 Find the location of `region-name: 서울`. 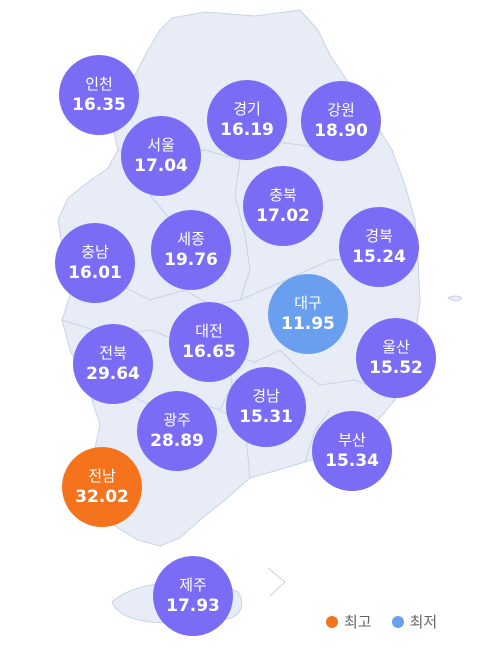

region-name: 서울 is located at coordinates (161, 144).